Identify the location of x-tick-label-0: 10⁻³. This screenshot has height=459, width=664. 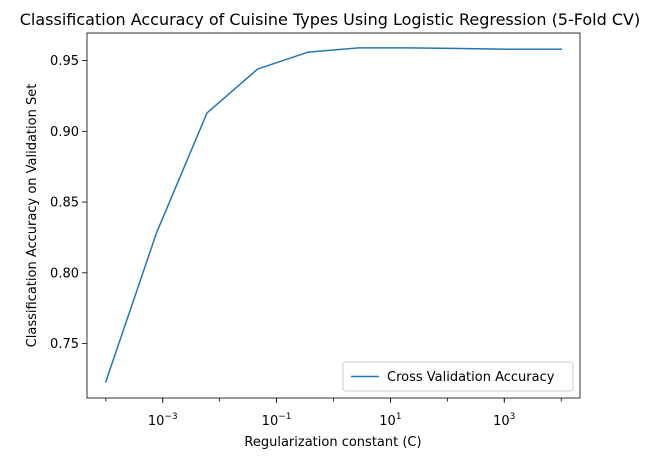
(163, 420).